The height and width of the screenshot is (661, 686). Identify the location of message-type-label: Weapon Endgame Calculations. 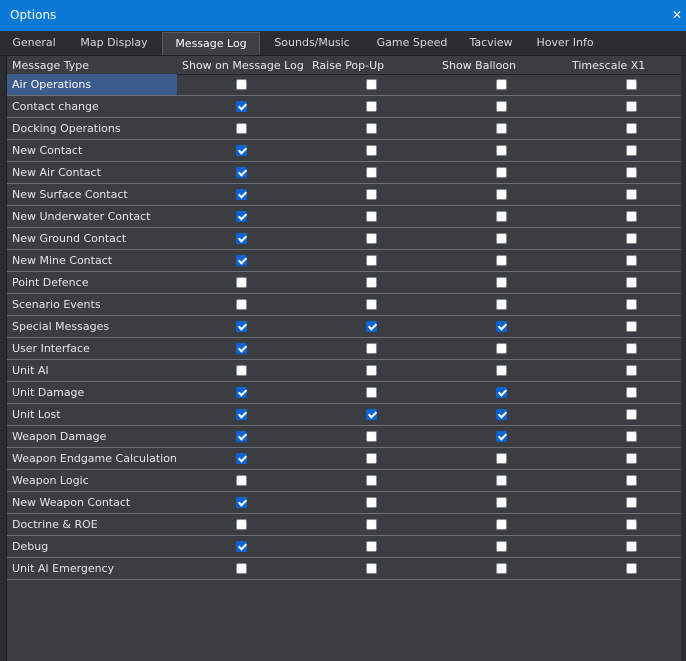
(94, 458).